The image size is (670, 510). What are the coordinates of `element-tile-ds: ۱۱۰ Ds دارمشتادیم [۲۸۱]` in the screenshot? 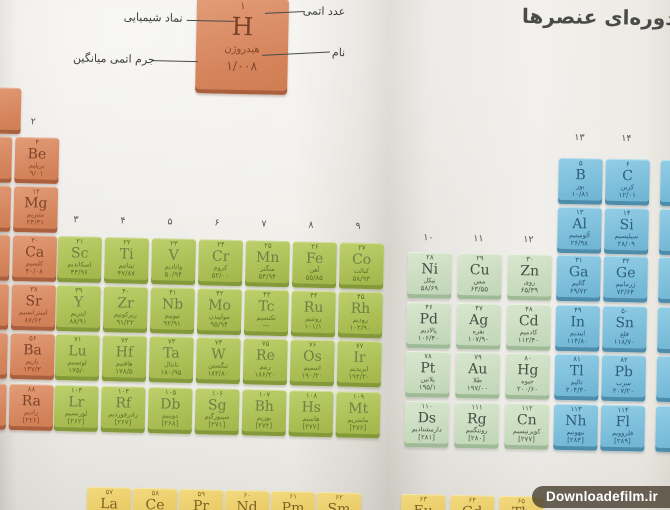 It's located at (427, 424).